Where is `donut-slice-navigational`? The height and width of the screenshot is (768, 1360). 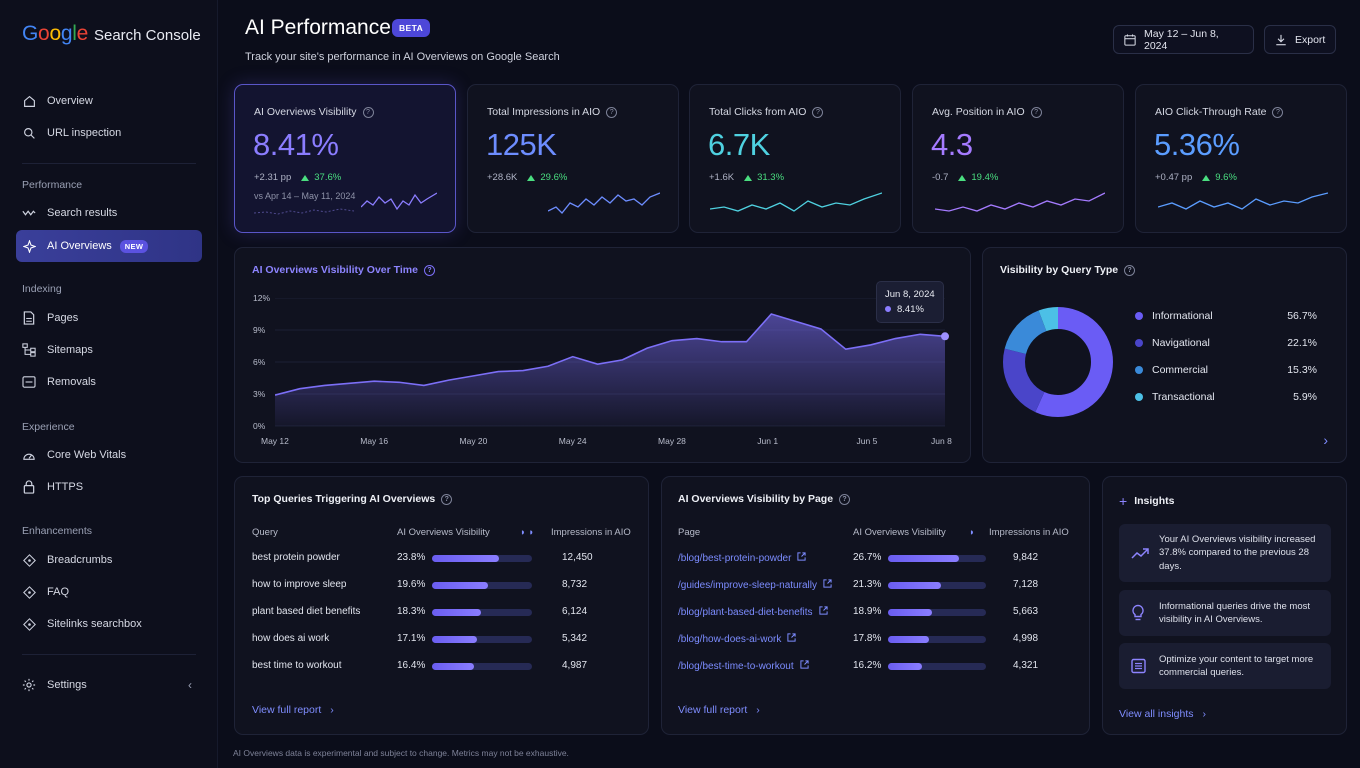
donut-slice-navigational is located at coordinates (1058, 362).